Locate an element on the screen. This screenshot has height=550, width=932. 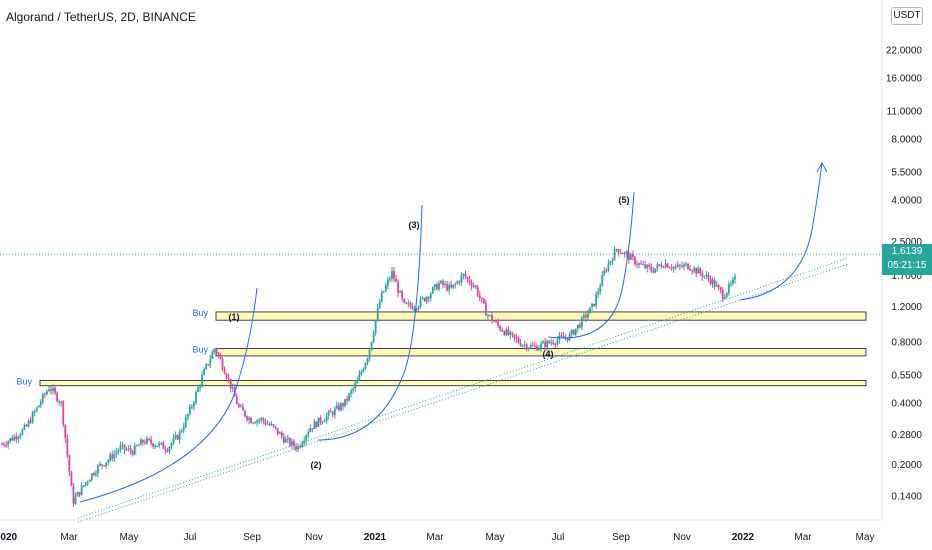
time-tick-label: Jul is located at coordinates (190, 537).